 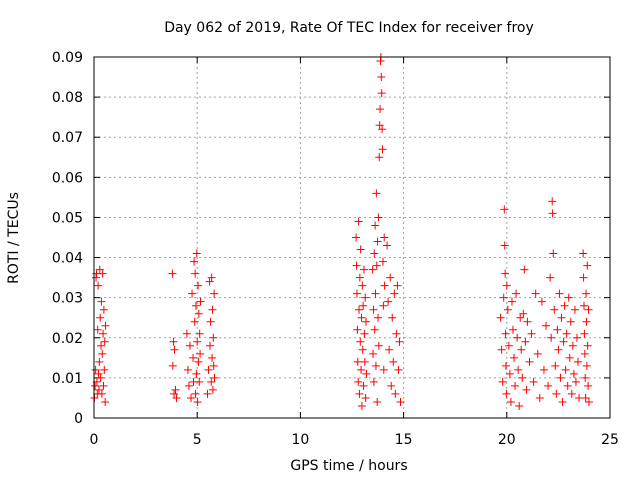 I want to click on y-tick-label: 0.02, so click(x=67, y=339).